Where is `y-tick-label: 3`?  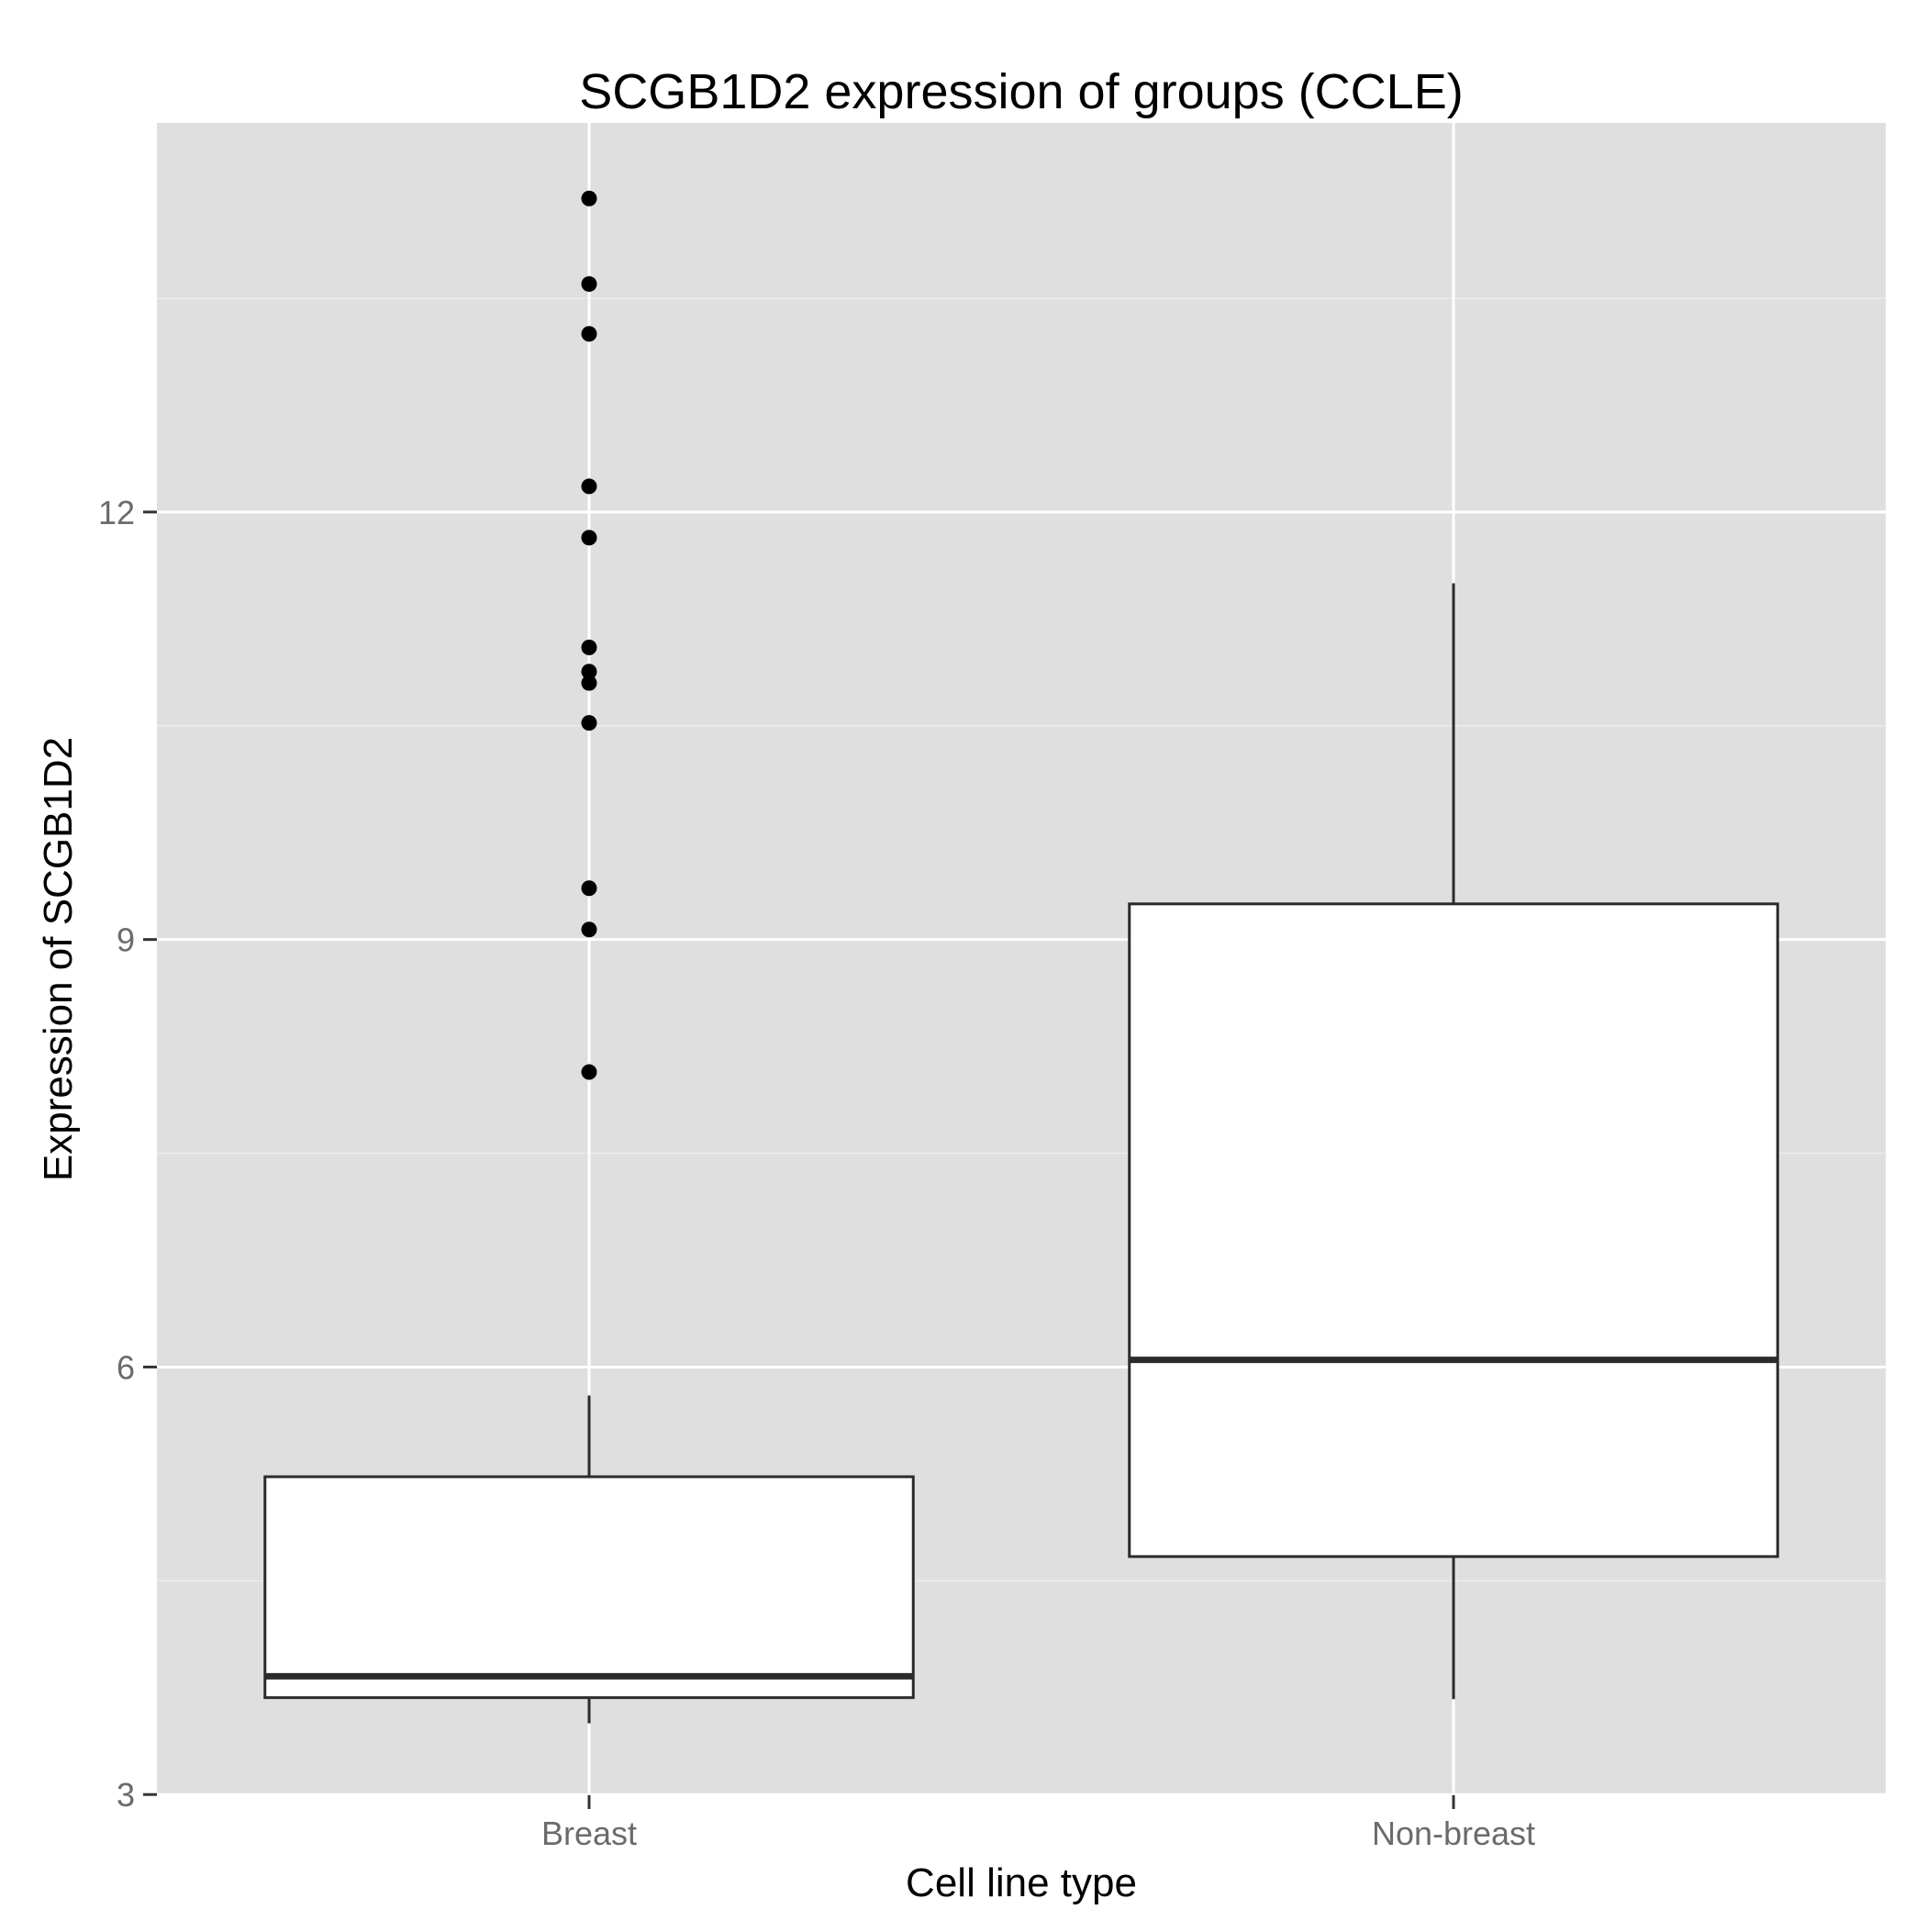 y-tick-label: 3 is located at coordinates (126, 1795).